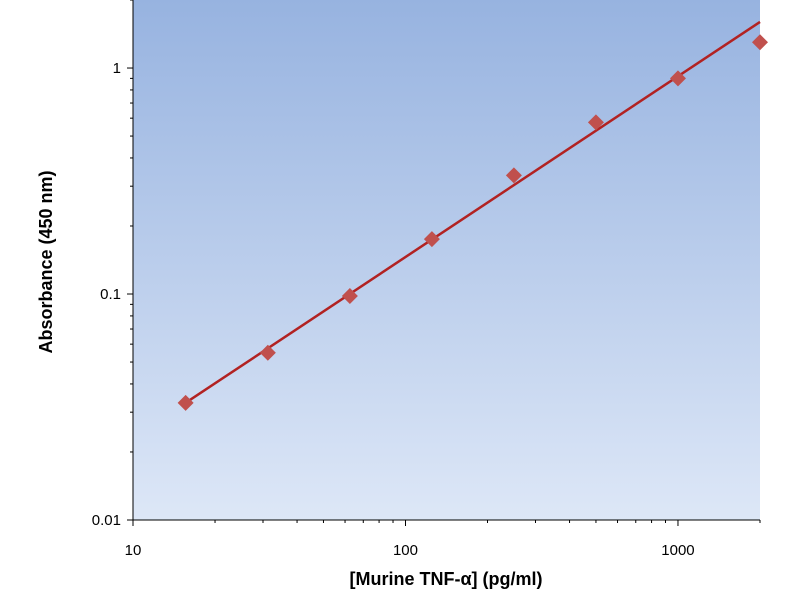 The image size is (800, 600). Describe the element at coordinates (110, 294) in the screenshot. I see `y-tick-label: 0.1` at that location.